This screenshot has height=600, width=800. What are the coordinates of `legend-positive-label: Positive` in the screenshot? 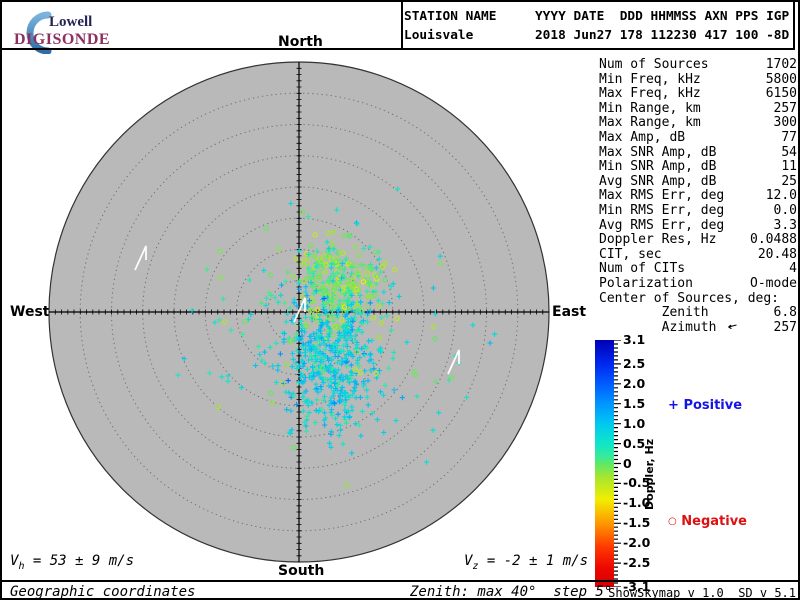 It's located at (713, 405).